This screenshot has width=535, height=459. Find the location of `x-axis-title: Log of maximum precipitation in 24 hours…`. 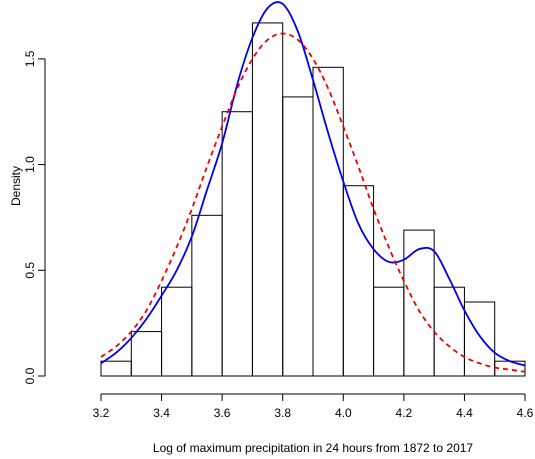

x-axis-title: Log of maximum precipitation in 24 hours… is located at coordinates (313, 448).